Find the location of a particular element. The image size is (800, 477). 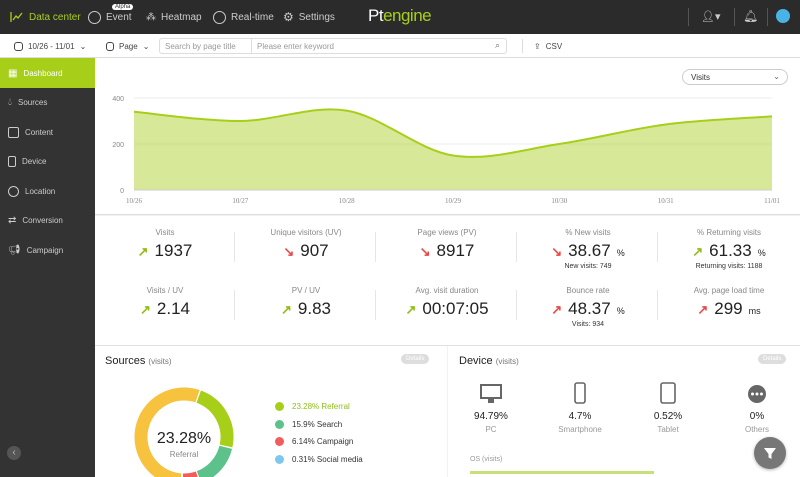

sidebar-item-sources: 💧︎ Sources is located at coordinates (28, 102).